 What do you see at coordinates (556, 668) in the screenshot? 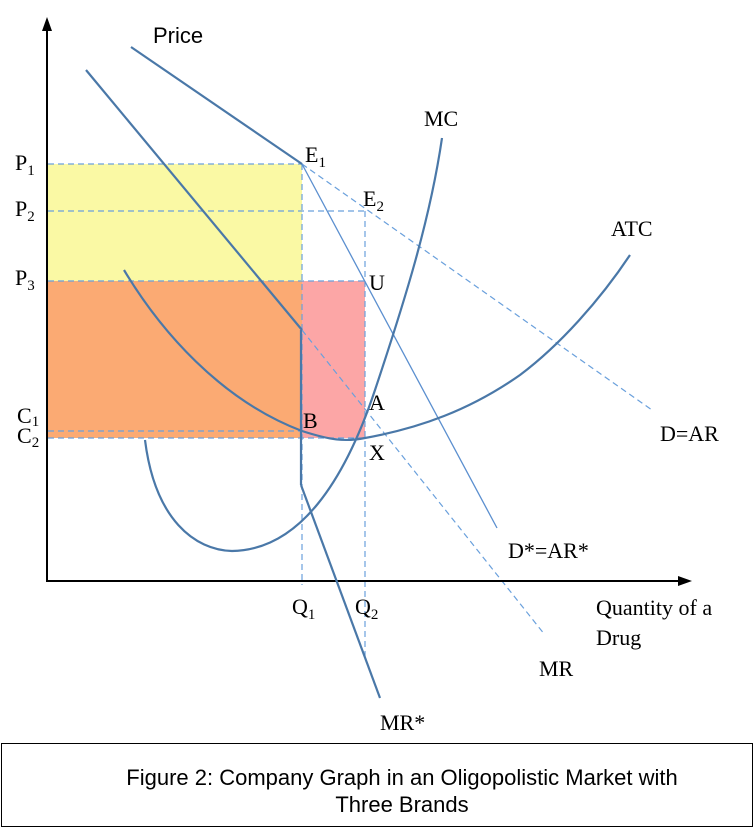
I see `mr-label: MR` at bounding box center [556, 668].